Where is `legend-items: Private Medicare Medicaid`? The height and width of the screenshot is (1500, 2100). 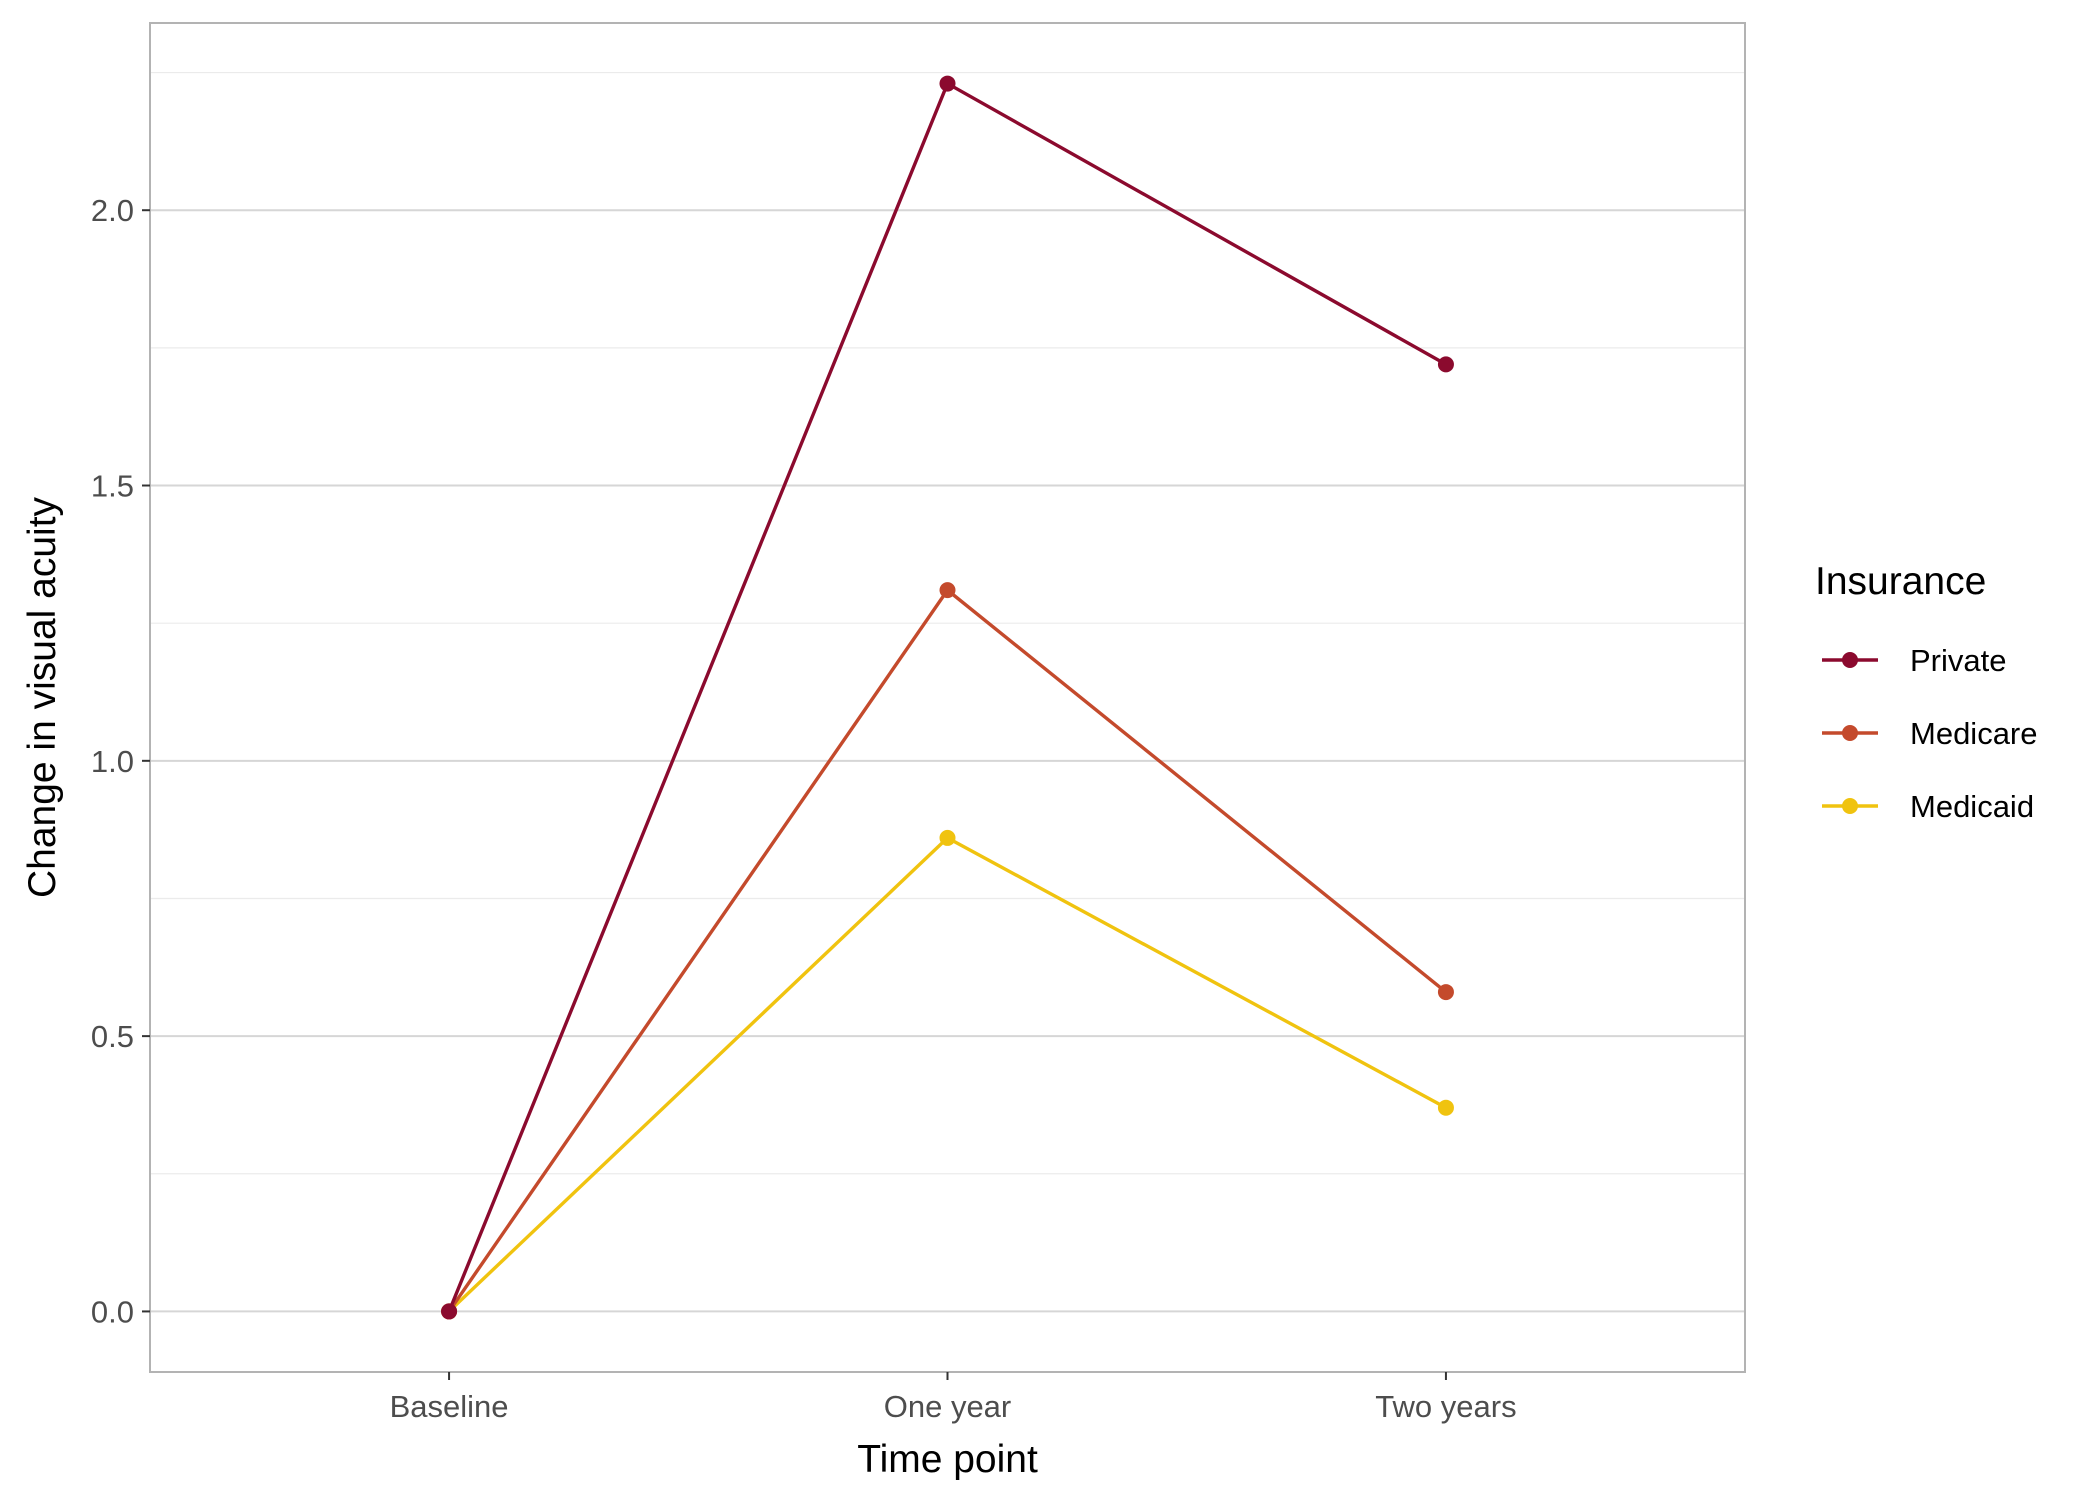
legend-items: Private Medicare Medicaid is located at coordinates (1930, 733).